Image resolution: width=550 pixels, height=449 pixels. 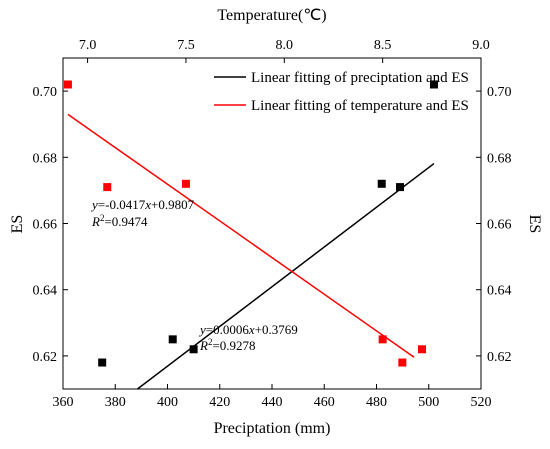 What do you see at coordinates (428, 402) in the screenshot?
I see `x-tick-label: 500` at bounding box center [428, 402].